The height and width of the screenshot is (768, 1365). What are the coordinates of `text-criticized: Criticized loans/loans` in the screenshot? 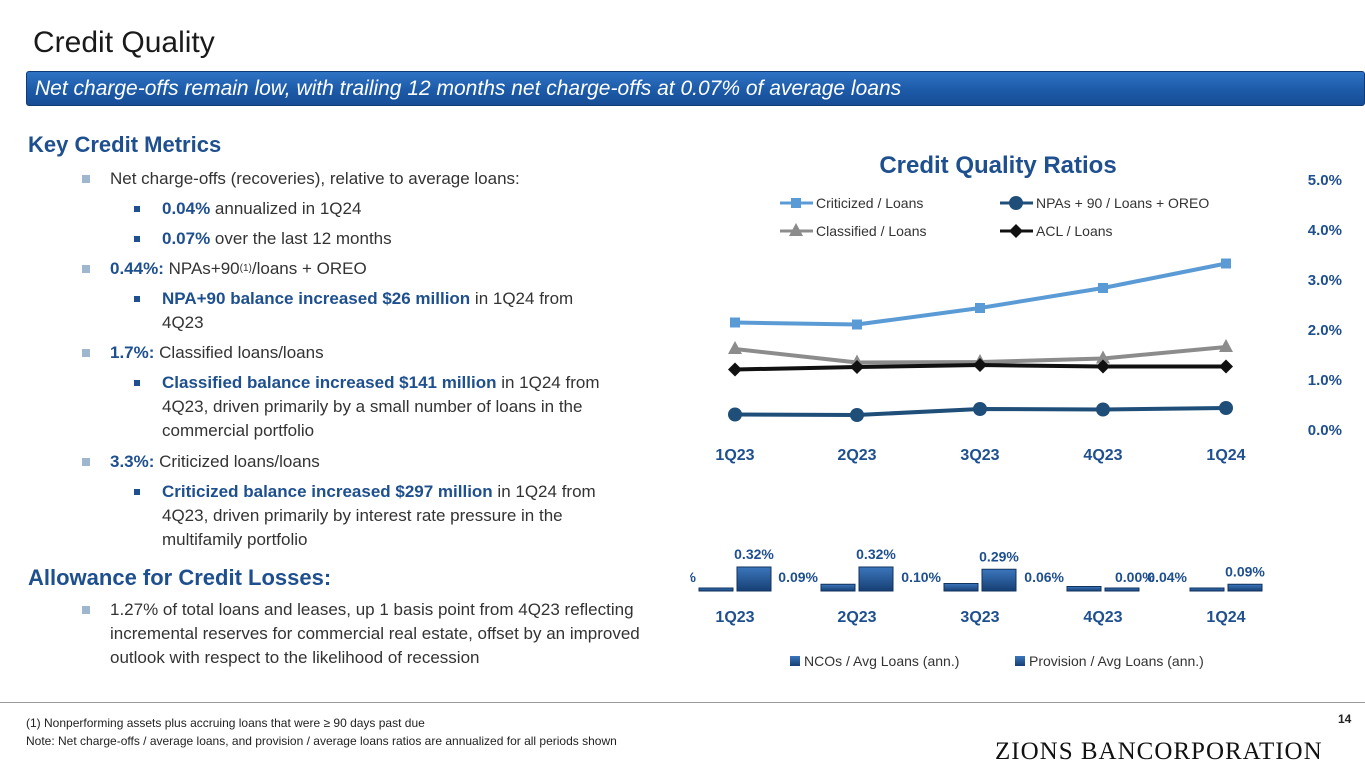 It's located at (237, 461).